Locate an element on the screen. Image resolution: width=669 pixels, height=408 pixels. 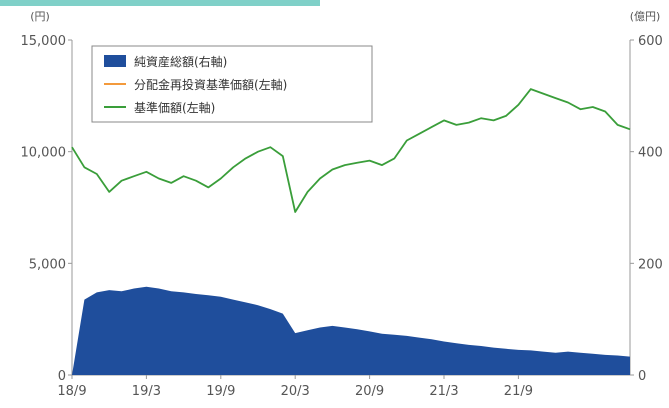
left-tick-label: 15,000 is located at coordinates (44, 41).